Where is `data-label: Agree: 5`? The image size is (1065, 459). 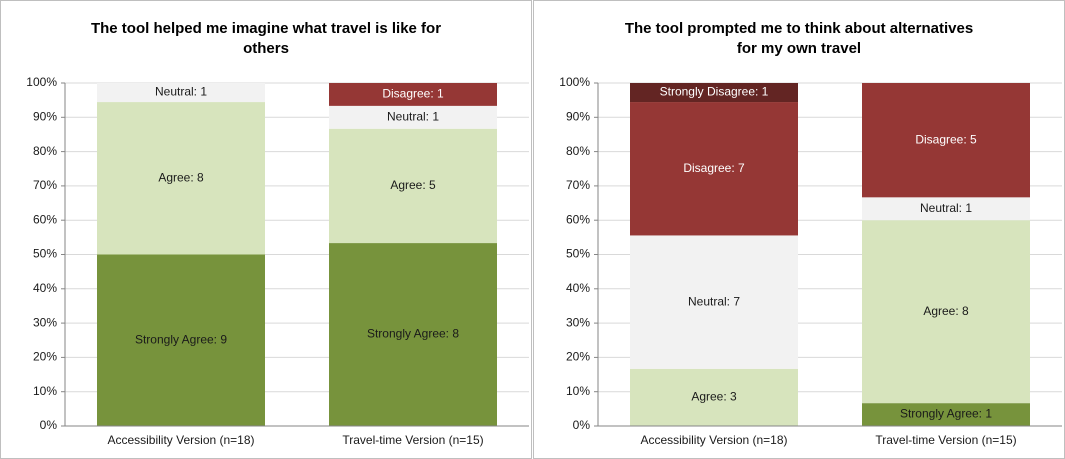
data-label: Agree: 5 is located at coordinates (413, 185).